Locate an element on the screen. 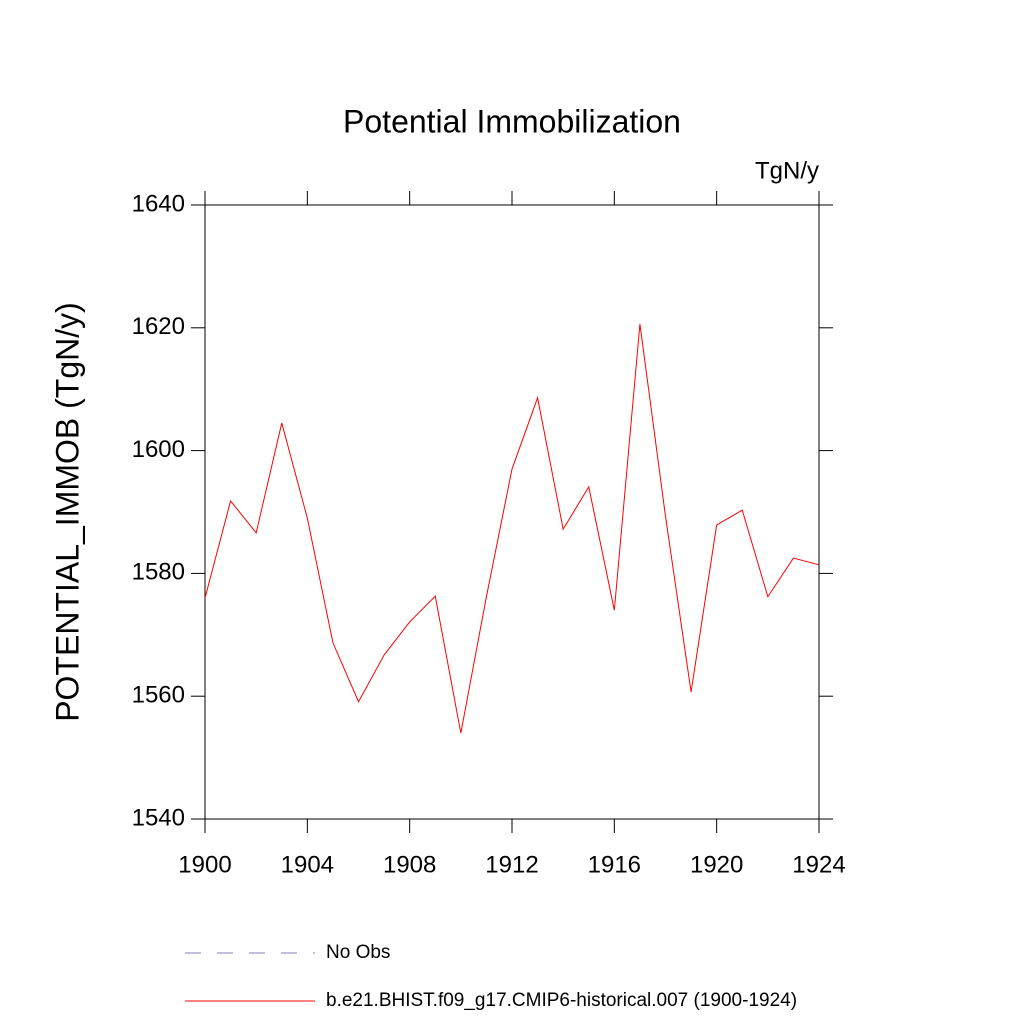  y-tick-label: 1560 is located at coordinates (158, 695).